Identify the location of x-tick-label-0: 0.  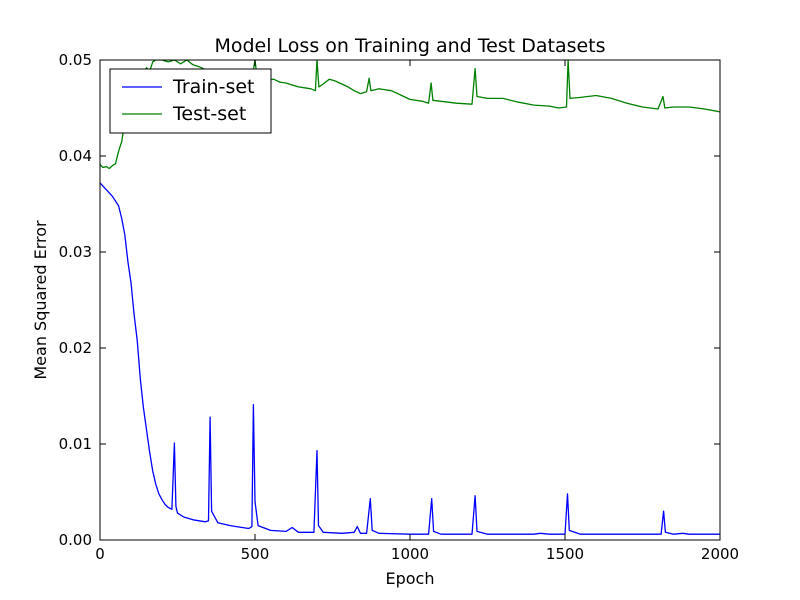
(100, 554).